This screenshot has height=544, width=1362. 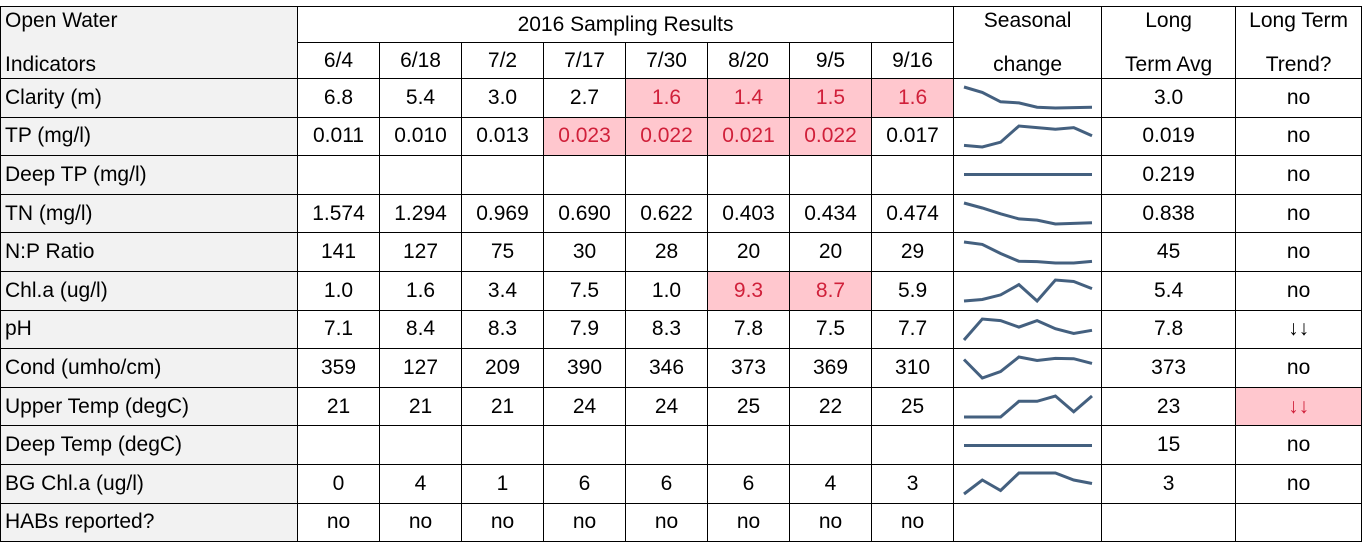 What do you see at coordinates (502, 136) in the screenshot?
I see `value-cell: 0.013` at bounding box center [502, 136].